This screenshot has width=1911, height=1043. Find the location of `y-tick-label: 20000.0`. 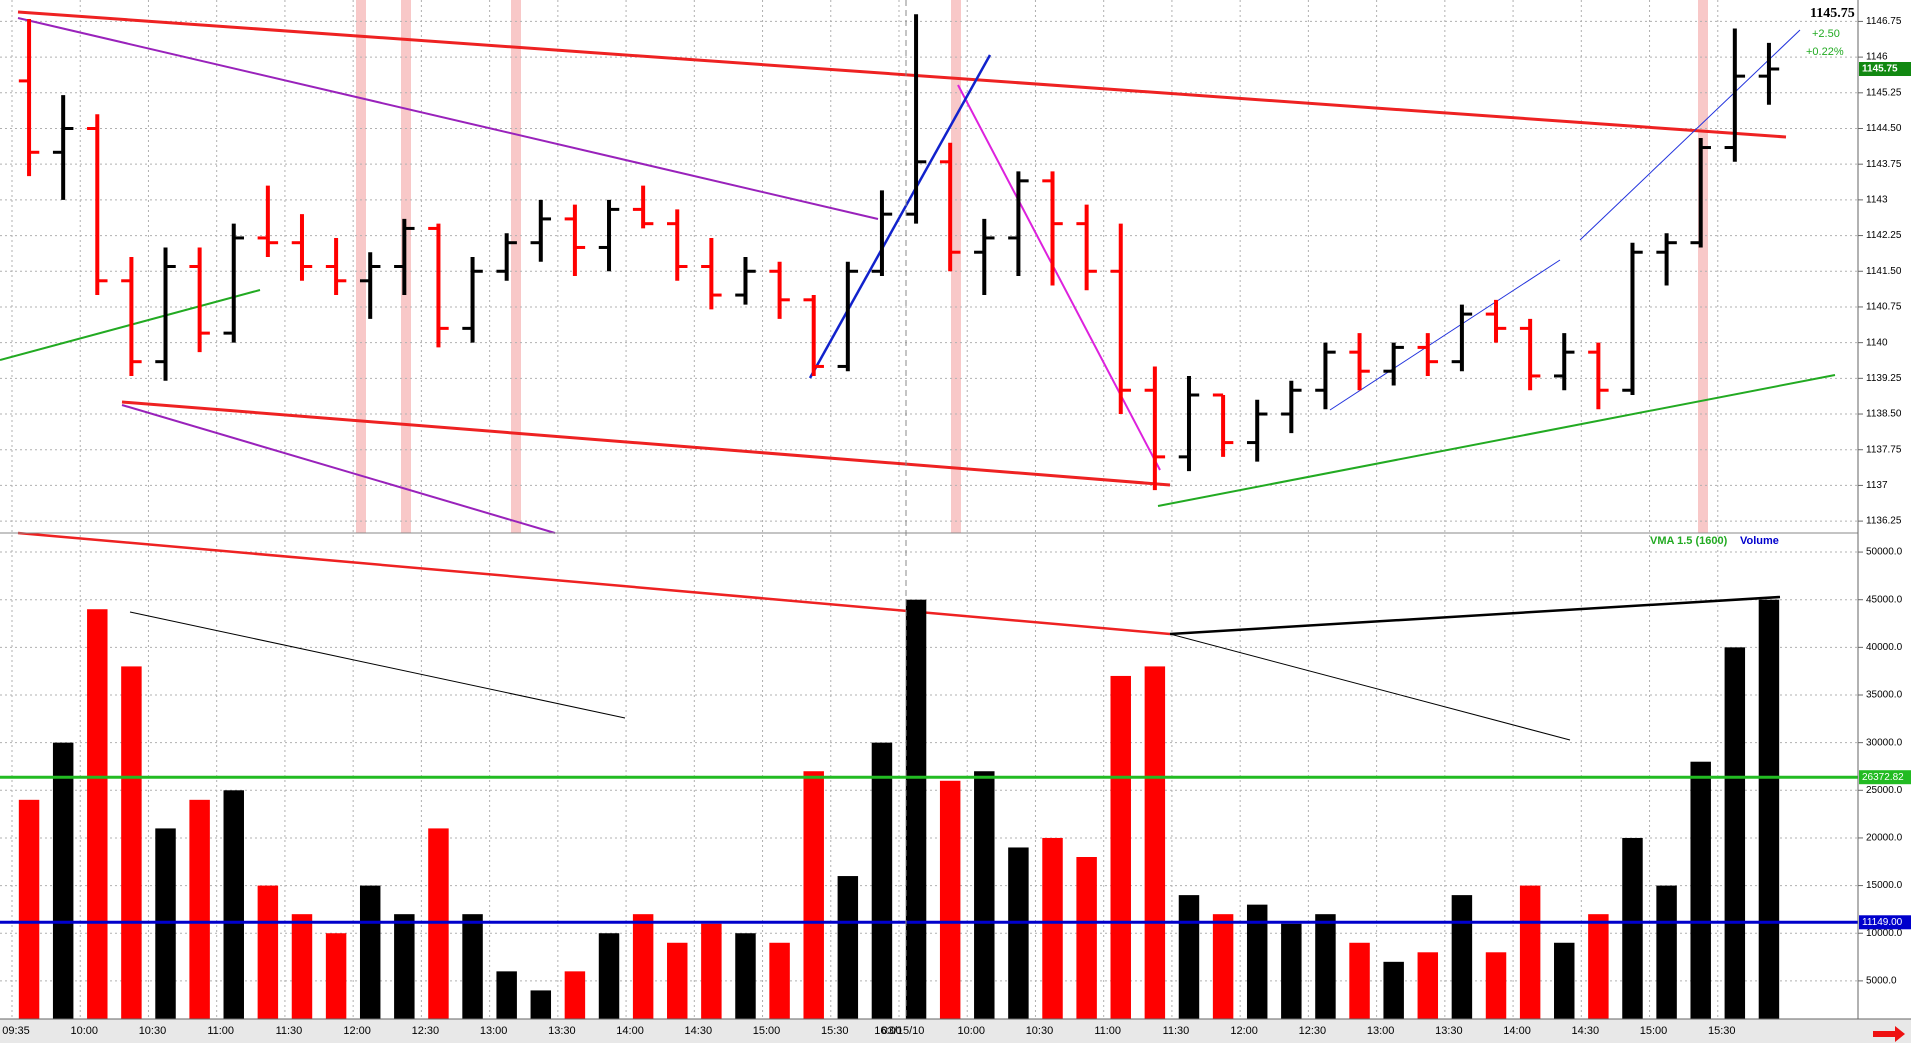

y-tick-label: 20000.0 is located at coordinates (1884, 838).